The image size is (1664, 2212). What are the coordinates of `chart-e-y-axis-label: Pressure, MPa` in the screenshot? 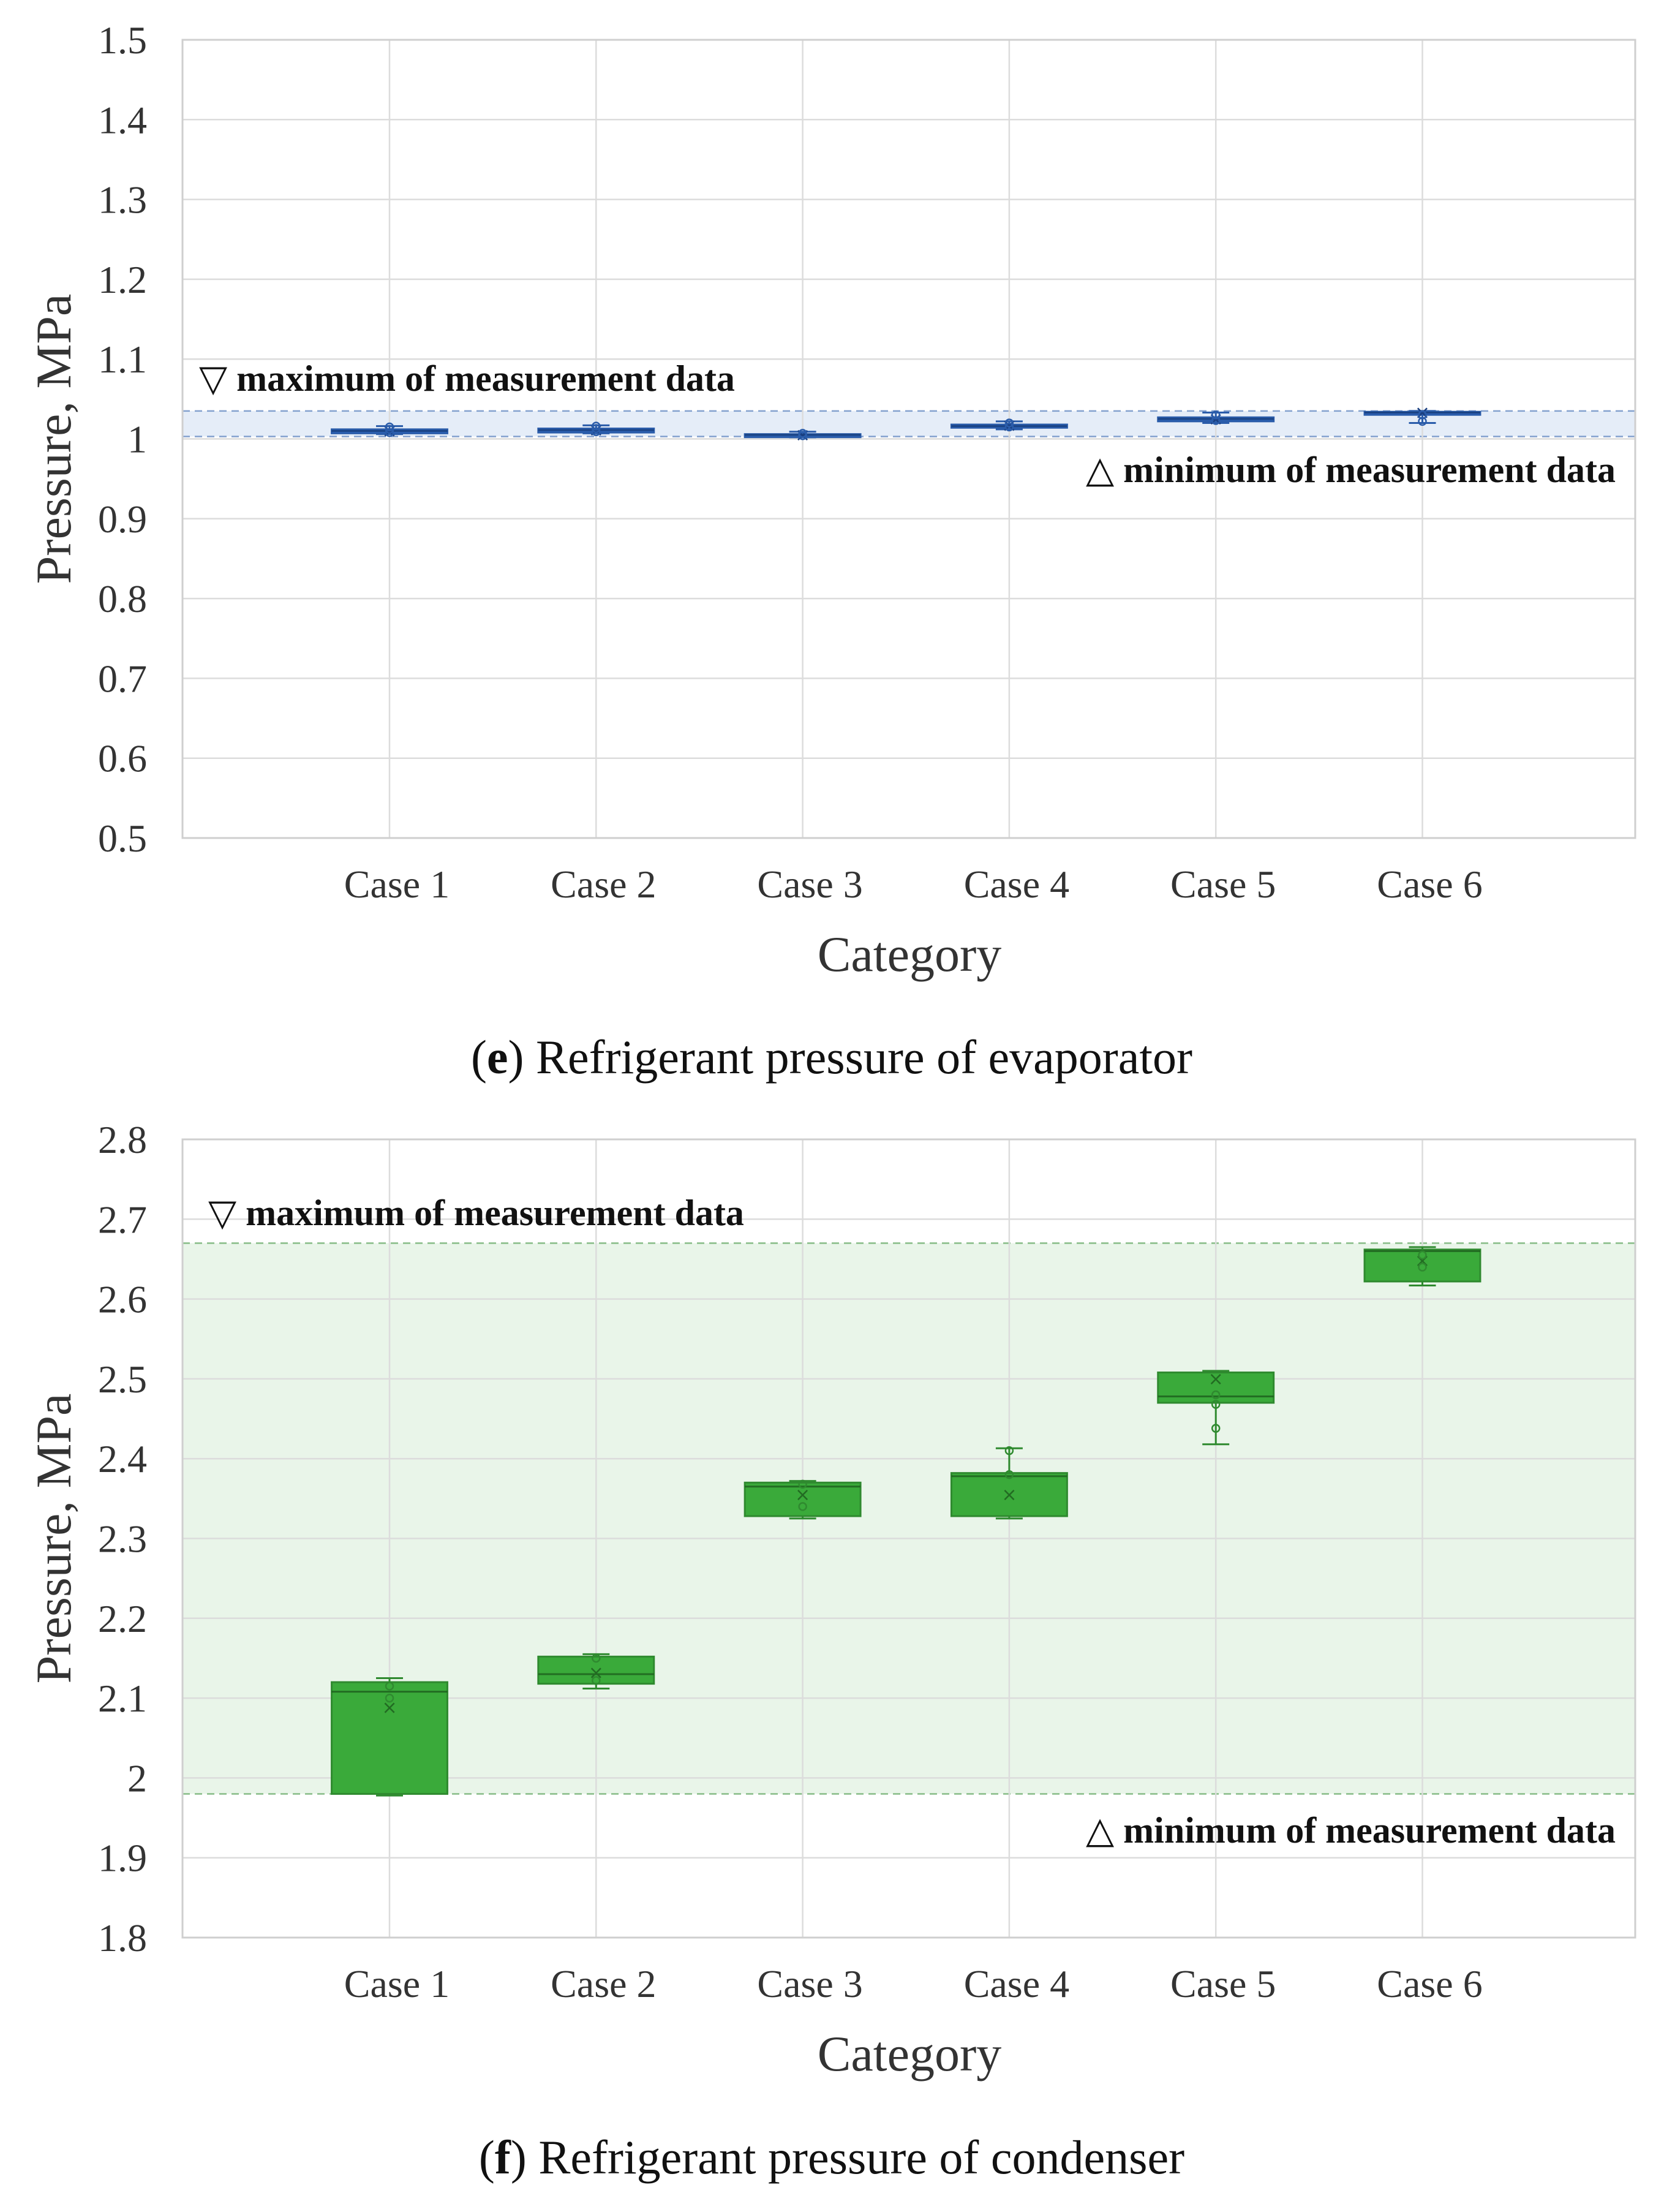 It's located at (53, 439).